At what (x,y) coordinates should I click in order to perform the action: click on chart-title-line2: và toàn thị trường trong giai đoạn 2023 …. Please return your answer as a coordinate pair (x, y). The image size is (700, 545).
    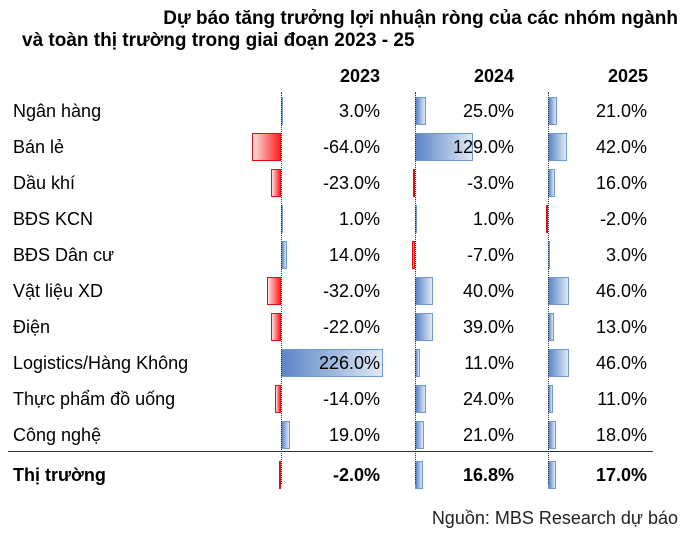
    Looking at the image, I should click on (218, 40).